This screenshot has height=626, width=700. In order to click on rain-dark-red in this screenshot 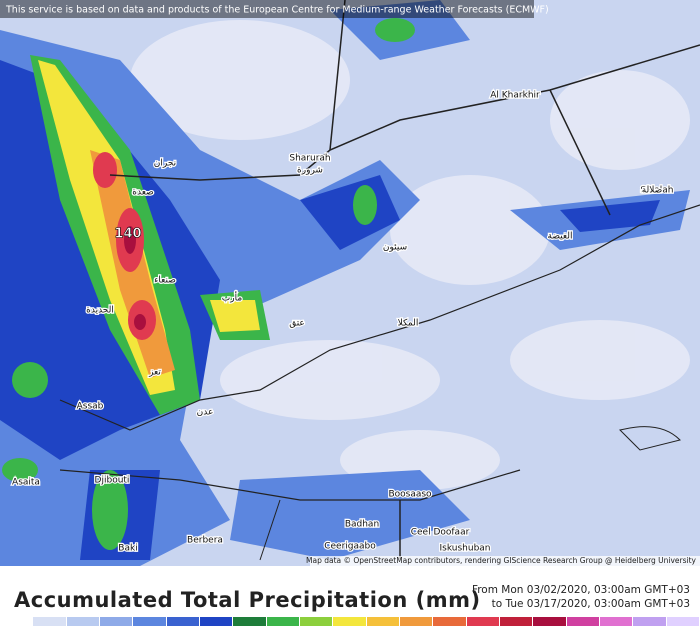, I will do `click(135, 278)`.